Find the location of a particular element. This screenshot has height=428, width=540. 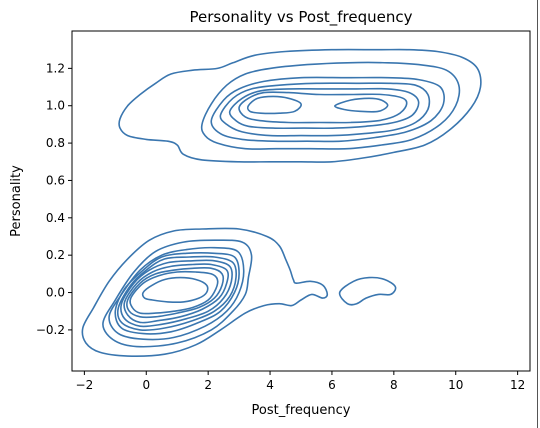

y-axis-label: Personality is located at coordinates (16, 201).